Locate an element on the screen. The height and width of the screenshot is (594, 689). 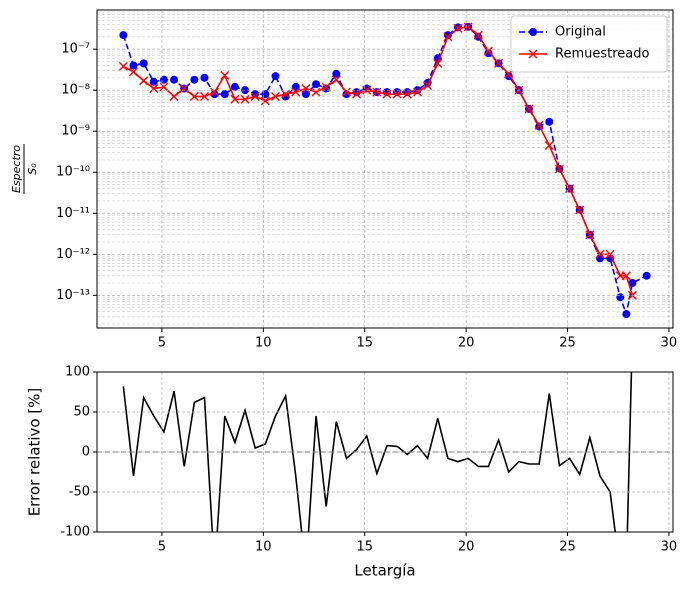
y-tick-label: 10⁻¹¹ is located at coordinates (73, 213).